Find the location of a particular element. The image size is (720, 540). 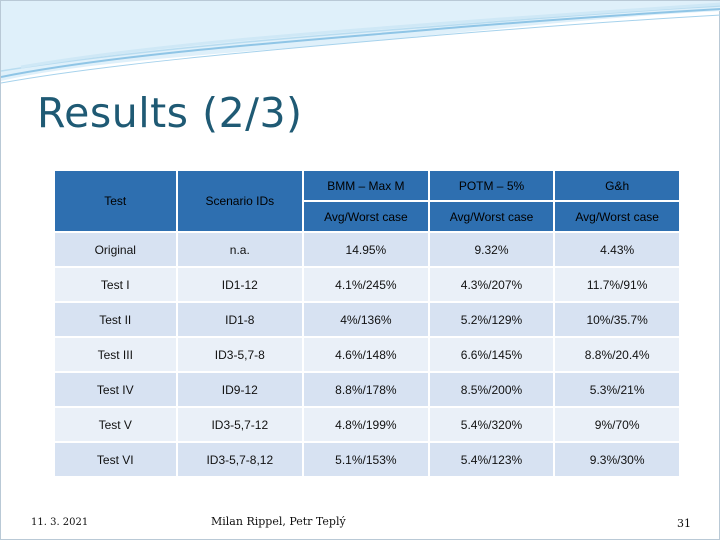

cell-test: Test IV is located at coordinates (115, 389).